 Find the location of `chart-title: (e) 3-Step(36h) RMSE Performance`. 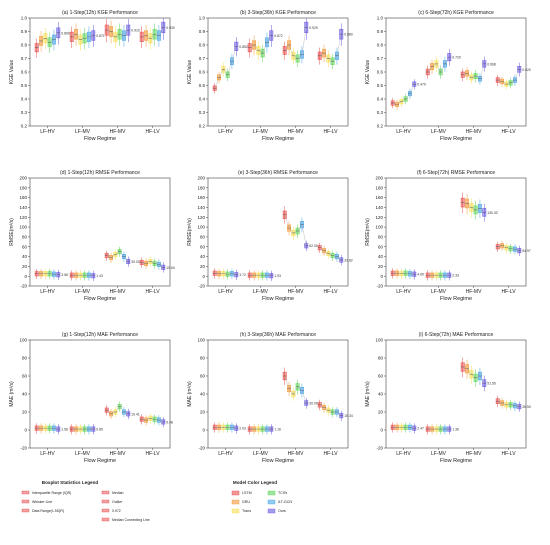

chart-title: (e) 3-Step(36h) RMSE Performance is located at coordinates (278, 173).